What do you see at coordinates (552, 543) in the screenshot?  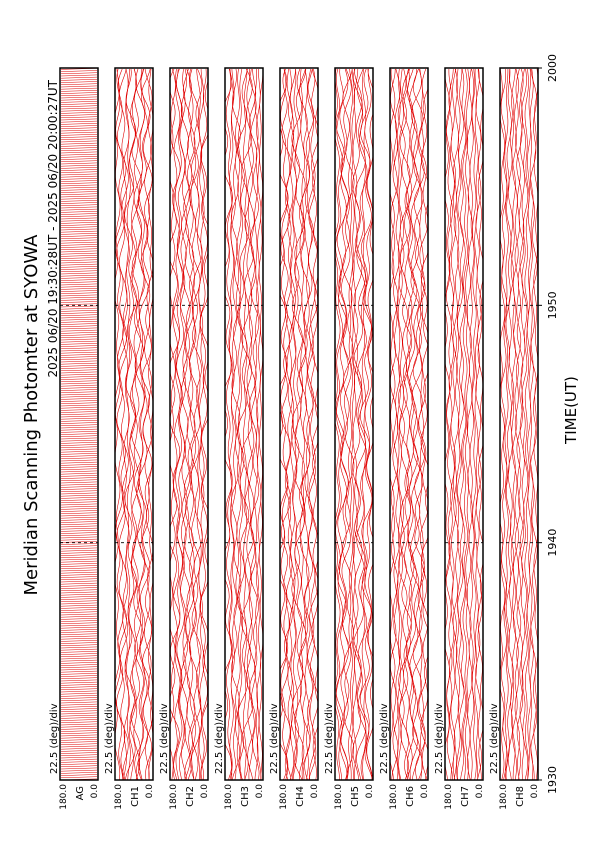 I see `x-tick-label: 1940` at bounding box center [552, 543].